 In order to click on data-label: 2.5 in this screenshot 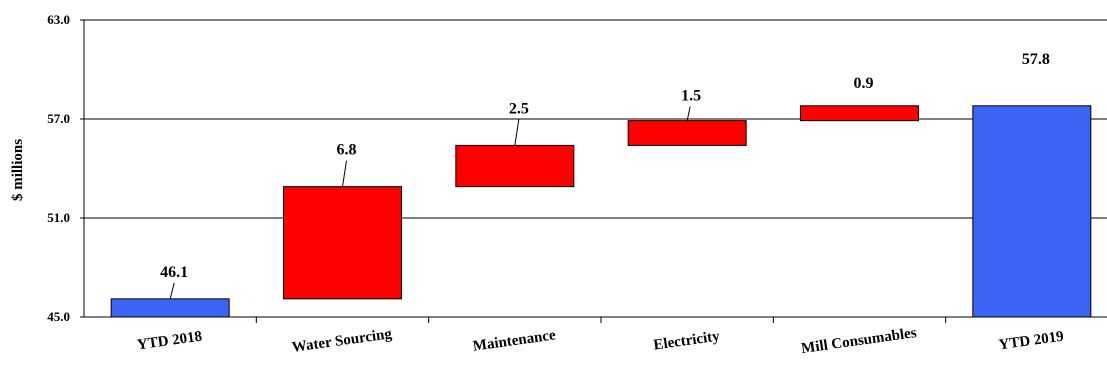, I will do `click(519, 108)`.